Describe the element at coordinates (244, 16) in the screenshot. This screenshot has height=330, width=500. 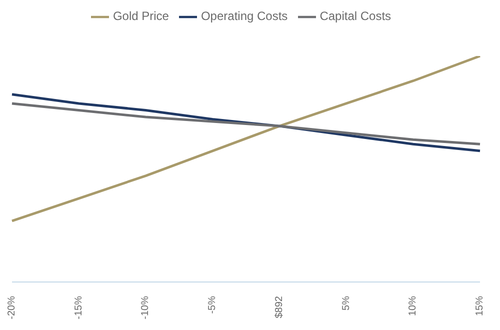
I see `legend-label: Operating Costs` at that location.